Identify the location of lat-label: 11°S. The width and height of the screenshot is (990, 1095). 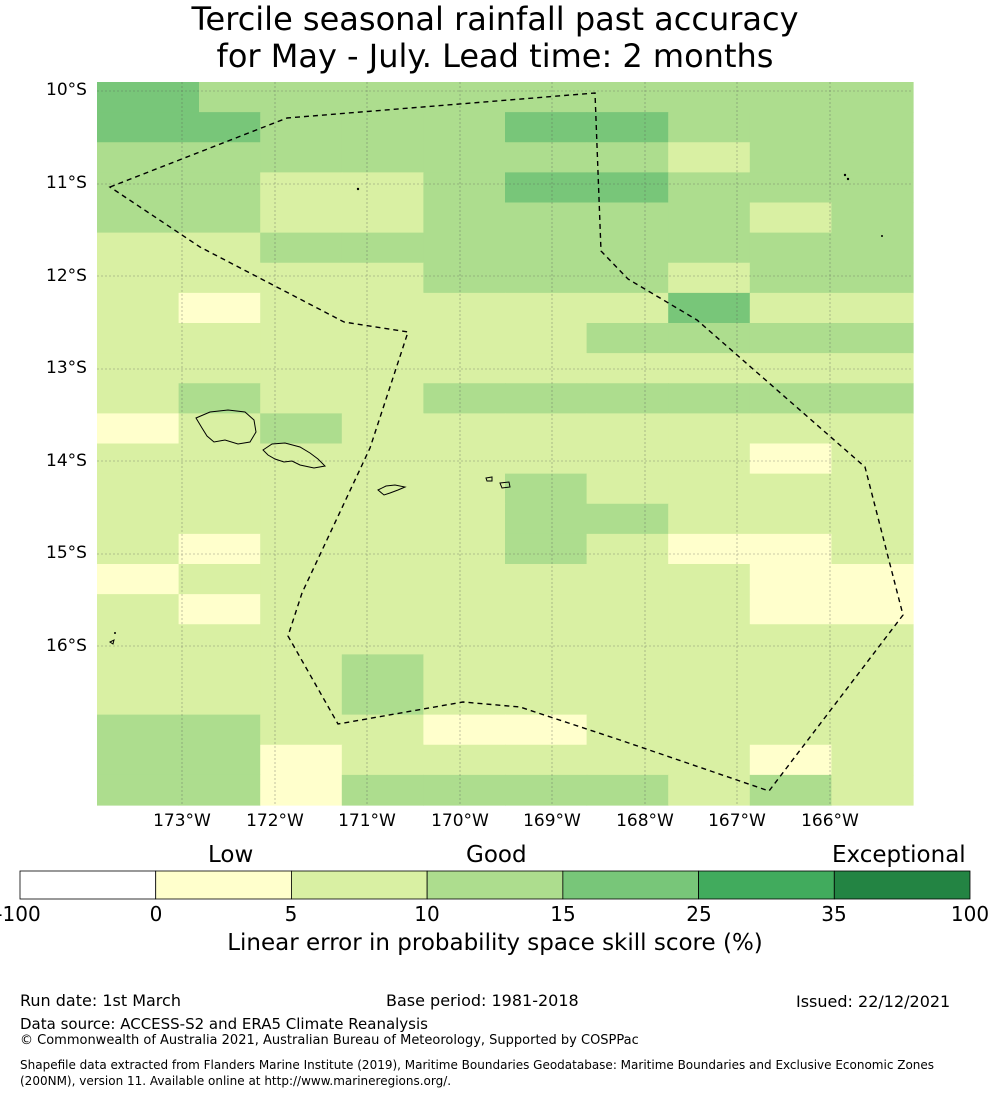
(66, 183).